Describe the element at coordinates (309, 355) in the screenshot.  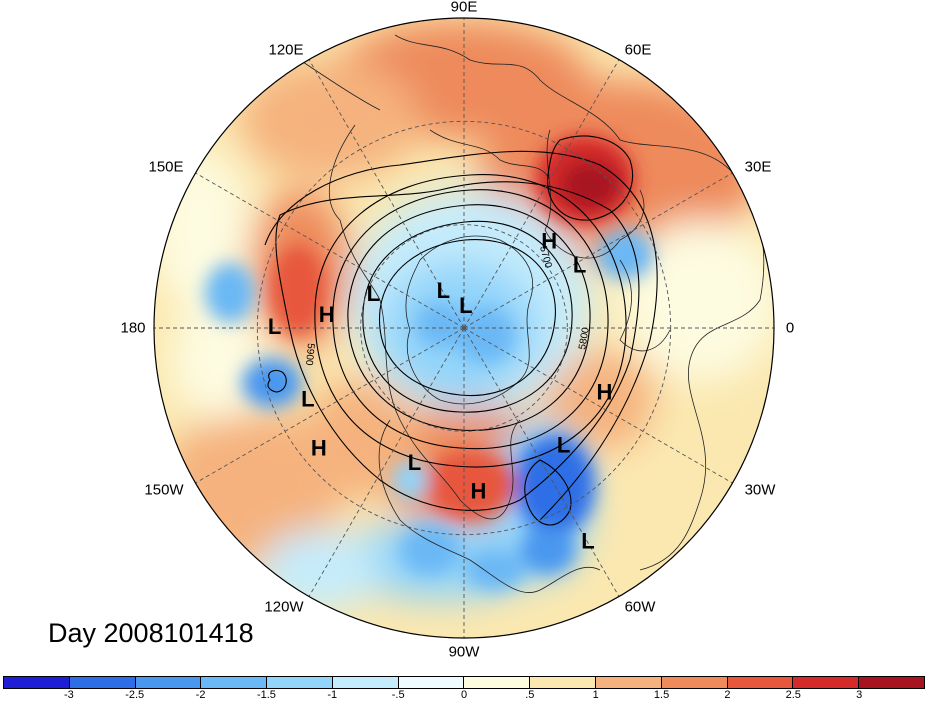
I see `contour-label: 5900` at that location.